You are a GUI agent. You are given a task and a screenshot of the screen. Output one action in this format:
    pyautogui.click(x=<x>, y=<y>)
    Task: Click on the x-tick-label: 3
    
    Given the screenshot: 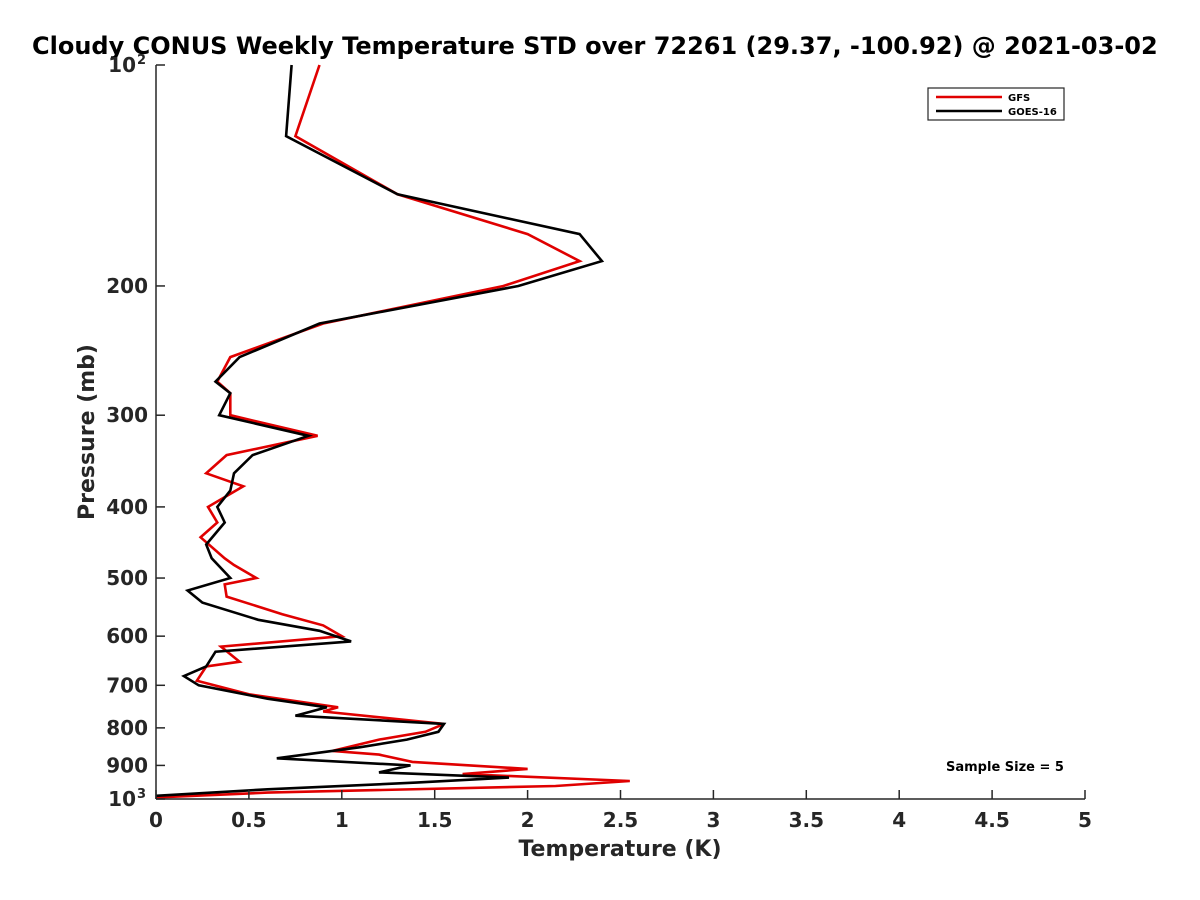 What is the action you would take?
    pyautogui.click(x=713, y=820)
    